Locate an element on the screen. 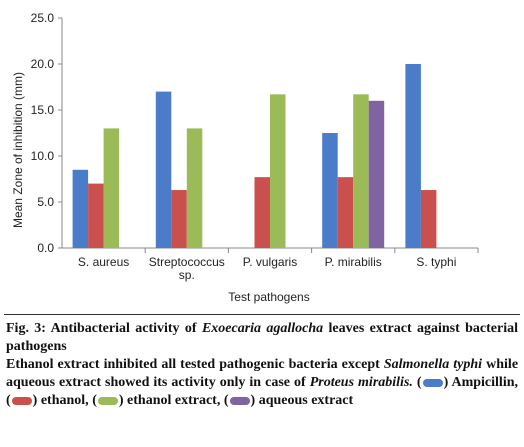 This screenshot has height=447, width=524. y-tick-label: 10.0 is located at coordinates (43, 156).